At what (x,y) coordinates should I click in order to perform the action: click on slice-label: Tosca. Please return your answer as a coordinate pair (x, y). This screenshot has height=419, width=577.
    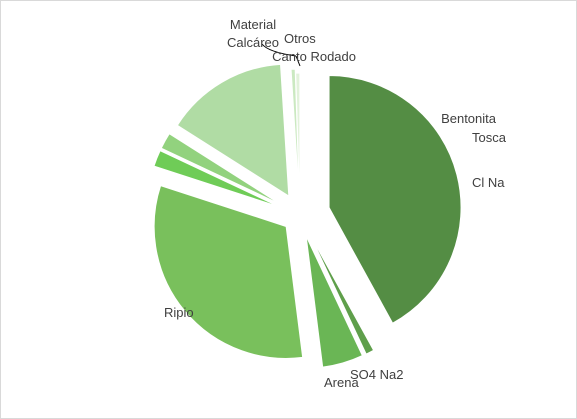
    Looking at the image, I should click on (489, 137).